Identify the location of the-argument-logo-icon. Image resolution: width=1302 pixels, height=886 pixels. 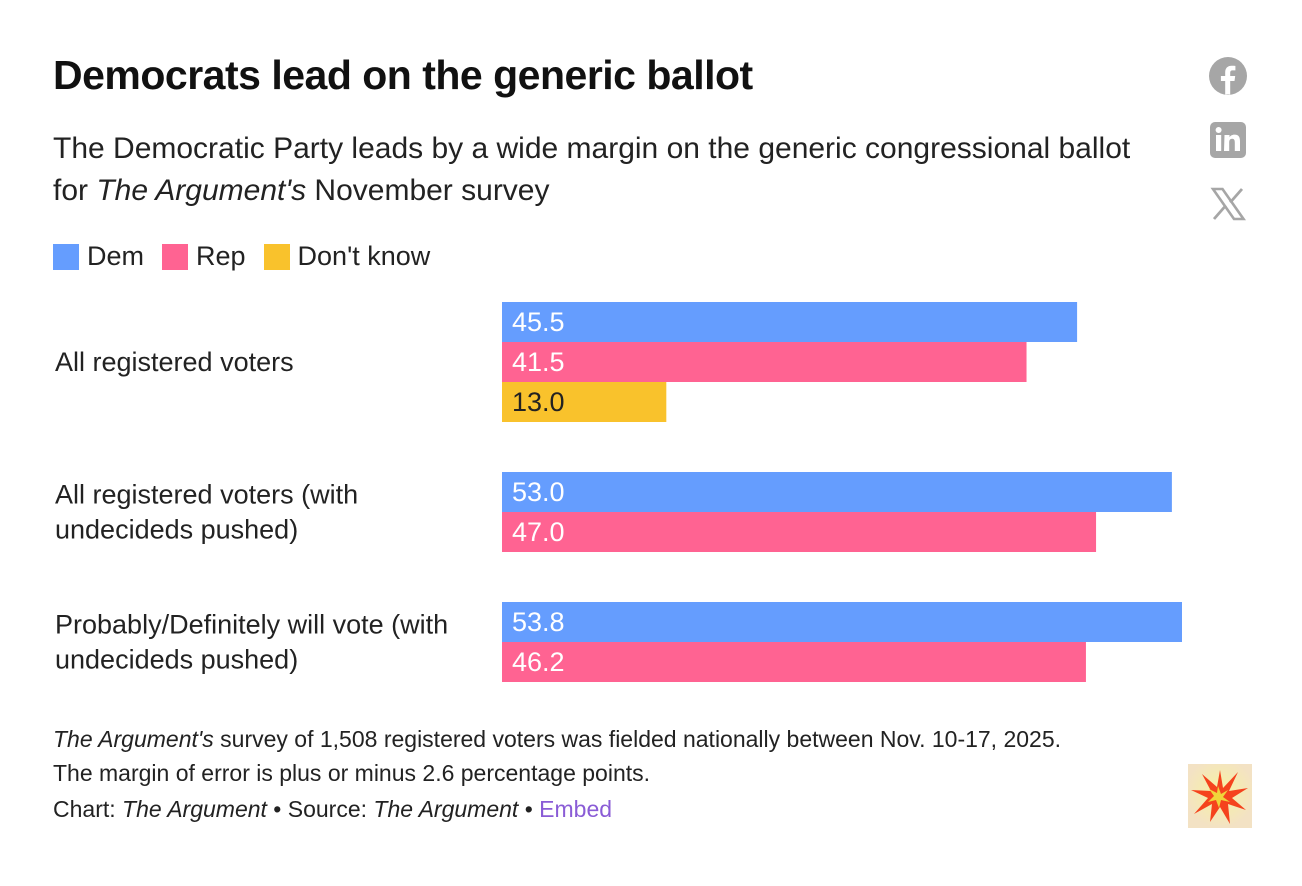
(1220, 796).